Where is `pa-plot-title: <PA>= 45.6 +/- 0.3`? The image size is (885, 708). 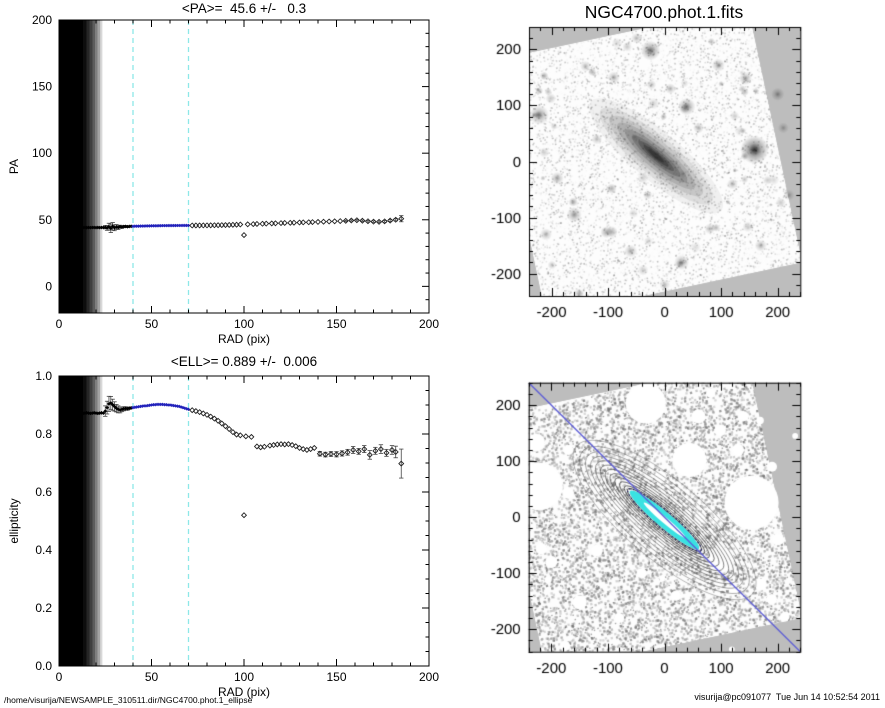
pa-plot-title: <PA>= 45.6 +/- 0.3 is located at coordinates (244, 8).